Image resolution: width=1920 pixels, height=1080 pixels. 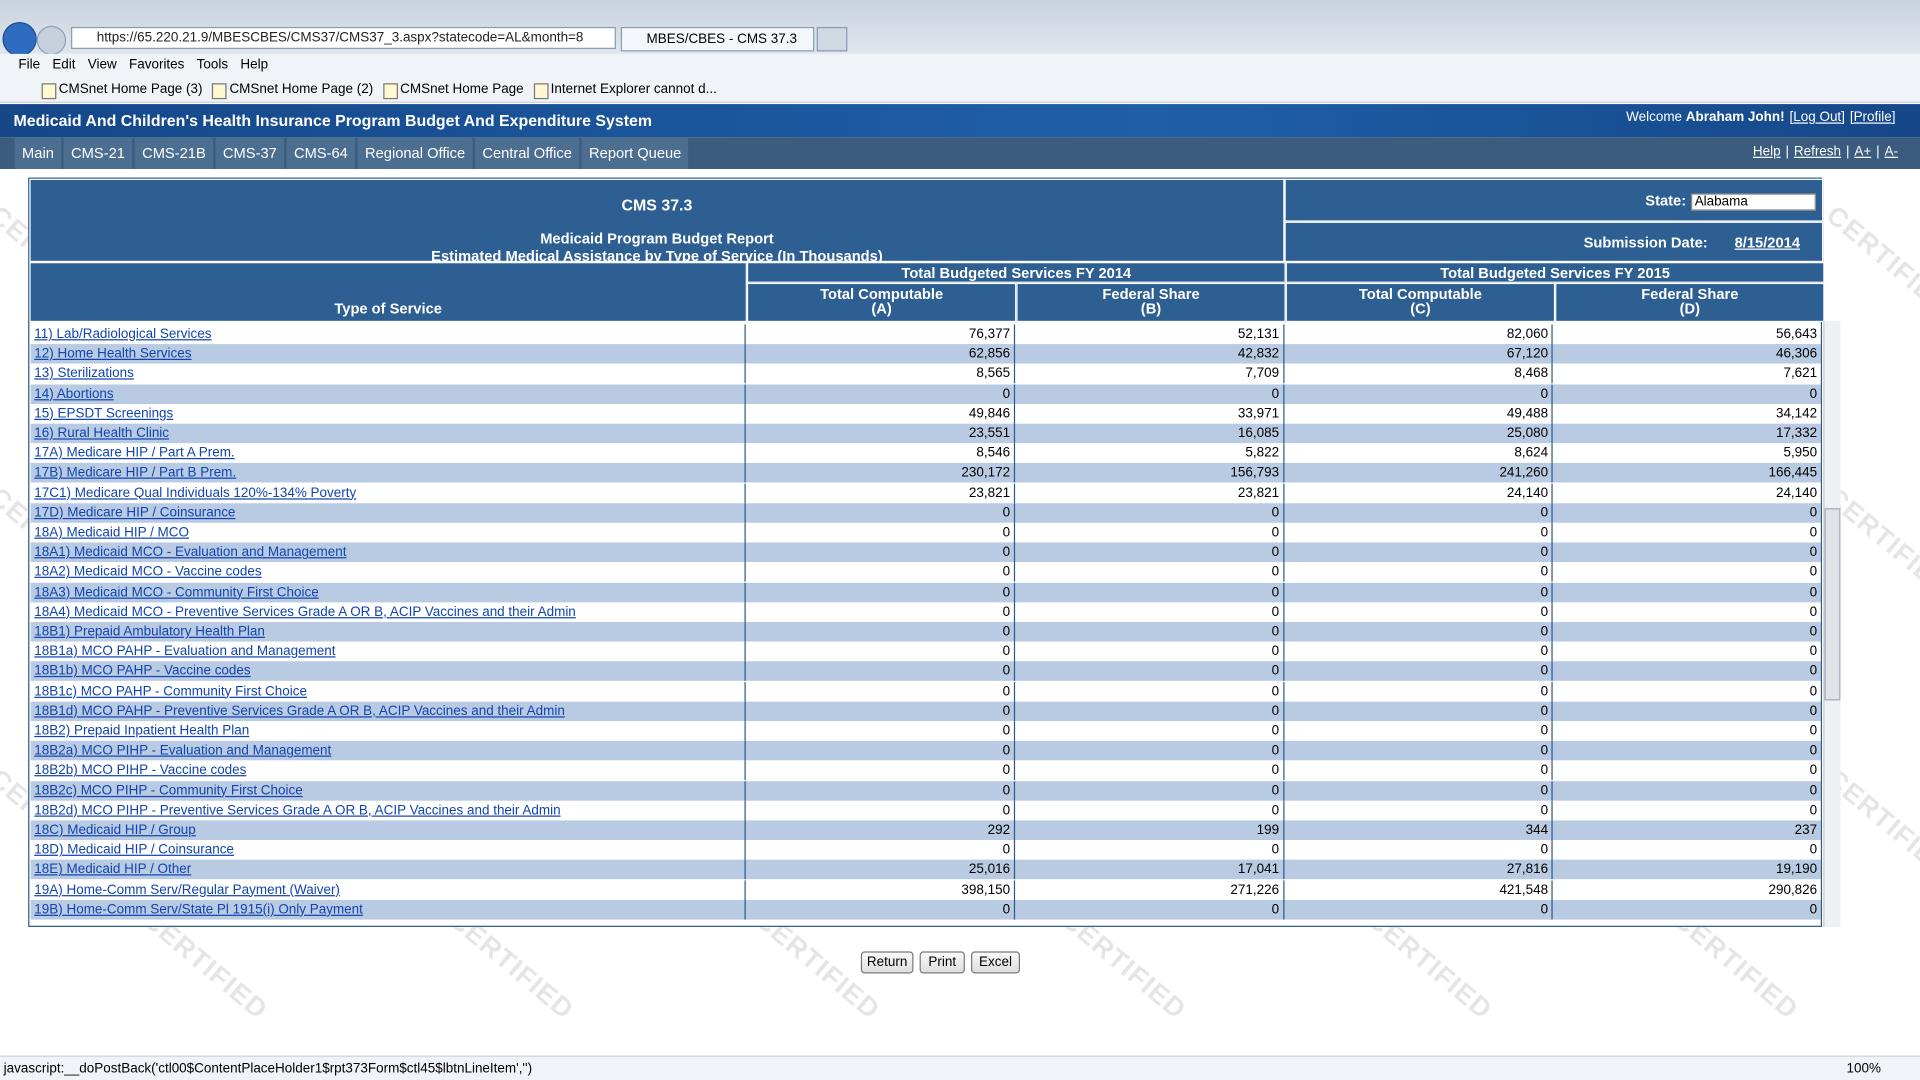 What do you see at coordinates (1815, 117) in the screenshot?
I see `header-link: Log Out` at bounding box center [1815, 117].